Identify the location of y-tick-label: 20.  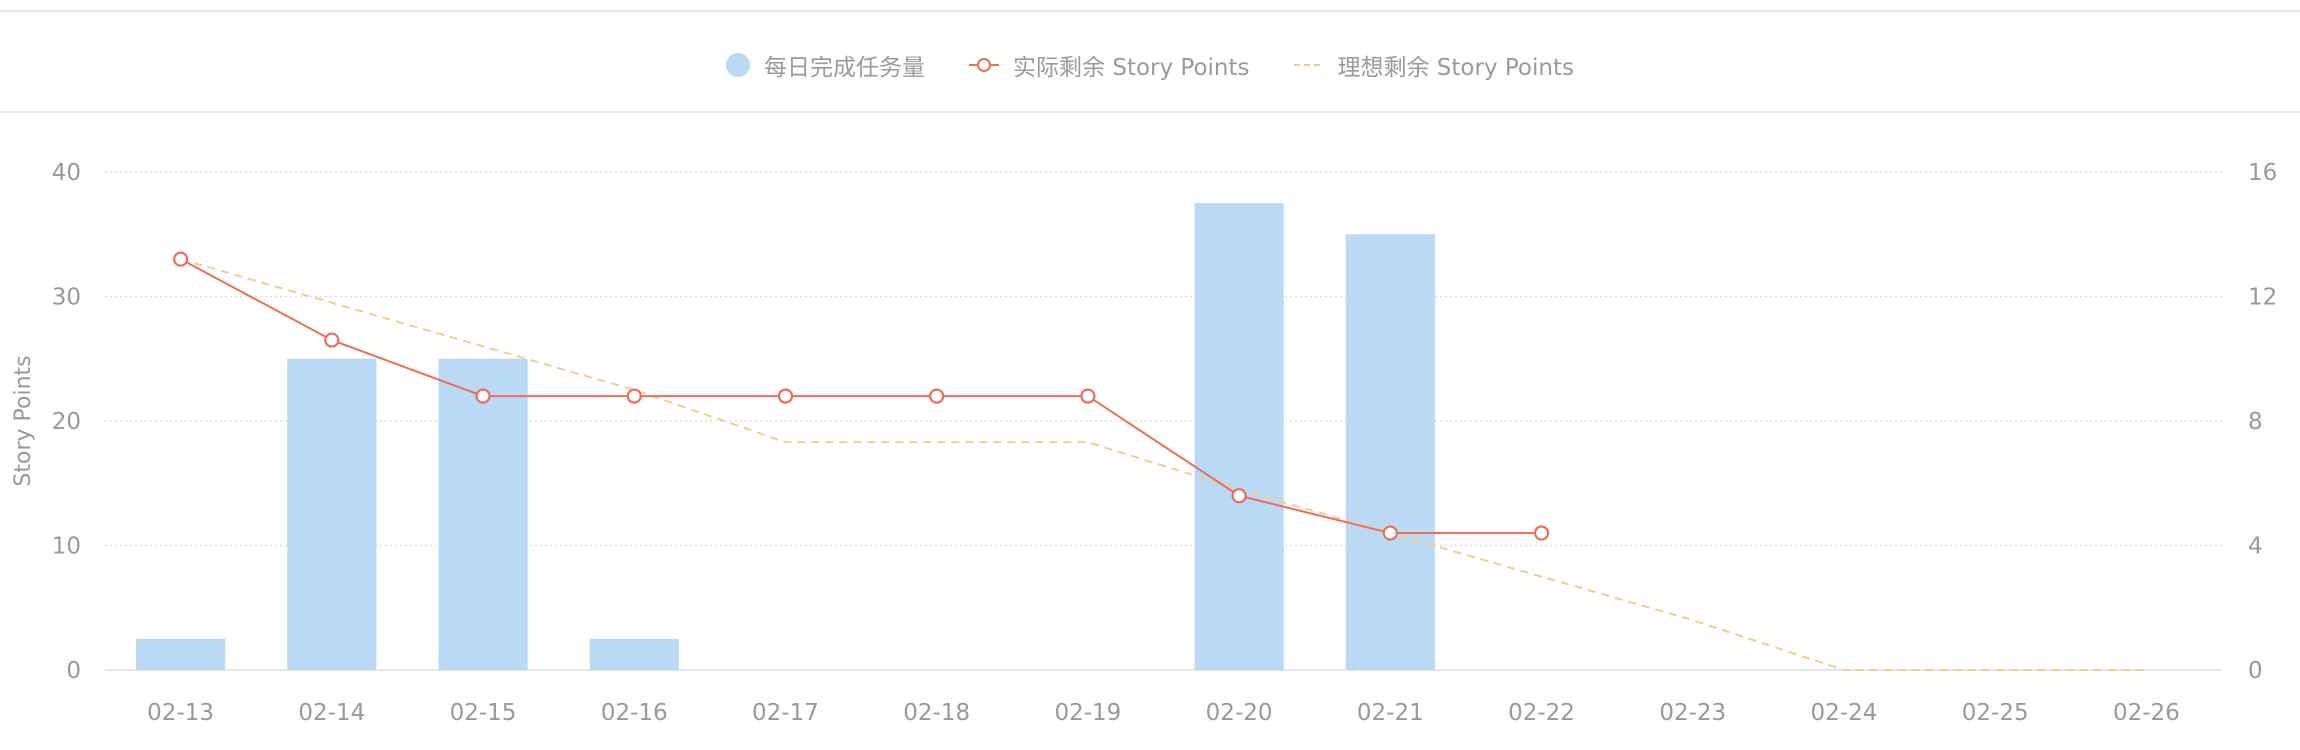
(66, 422).